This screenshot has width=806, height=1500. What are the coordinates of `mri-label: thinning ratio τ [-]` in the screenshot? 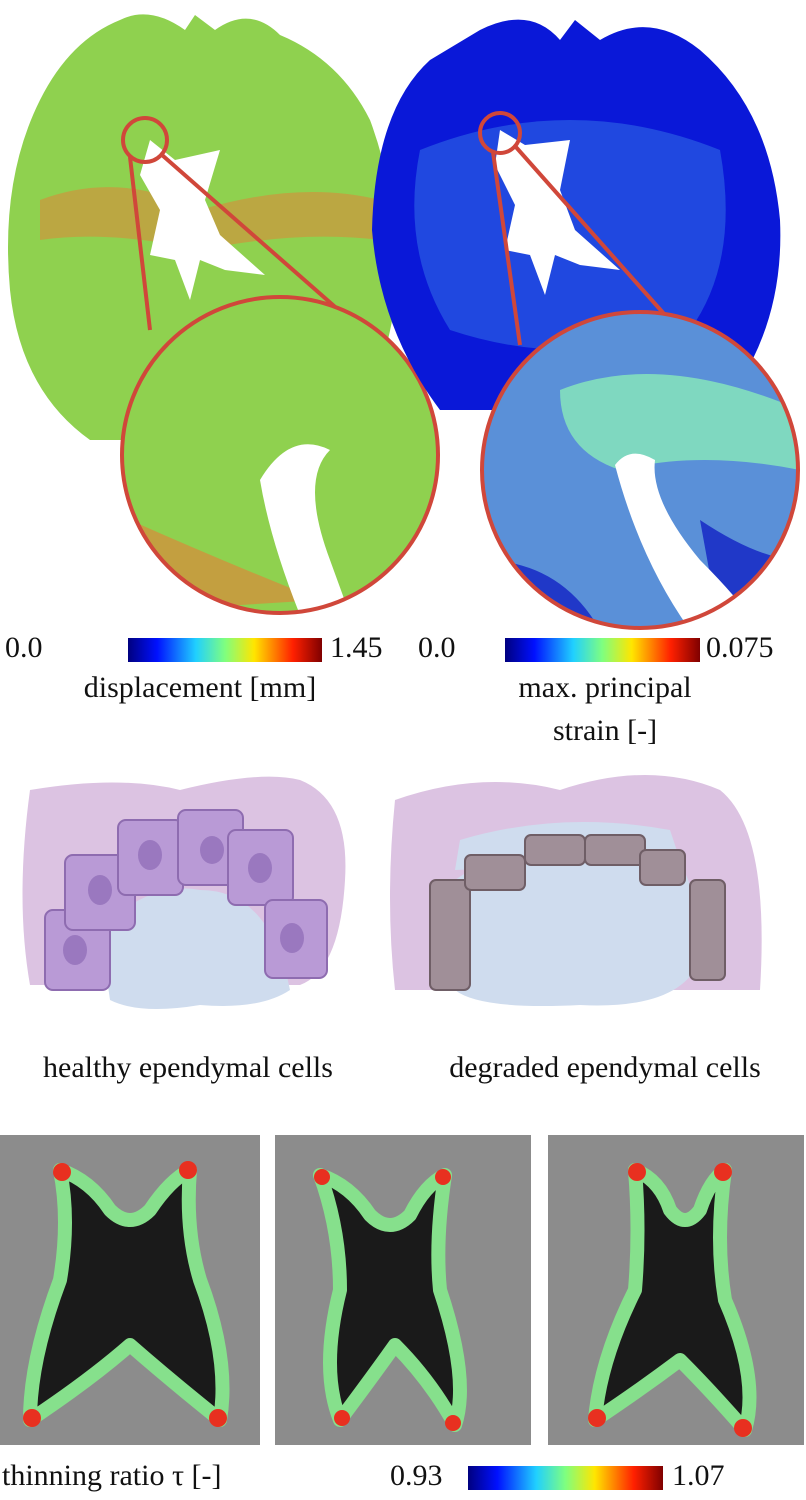 It's located at (112, 1475).